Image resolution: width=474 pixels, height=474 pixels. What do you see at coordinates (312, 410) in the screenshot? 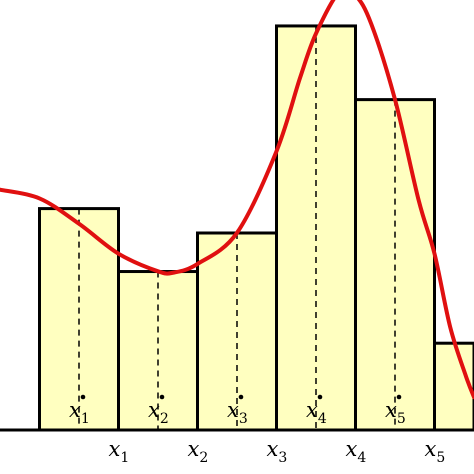
I see `sample-label-4-base: x` at bounding box center [312, 410].